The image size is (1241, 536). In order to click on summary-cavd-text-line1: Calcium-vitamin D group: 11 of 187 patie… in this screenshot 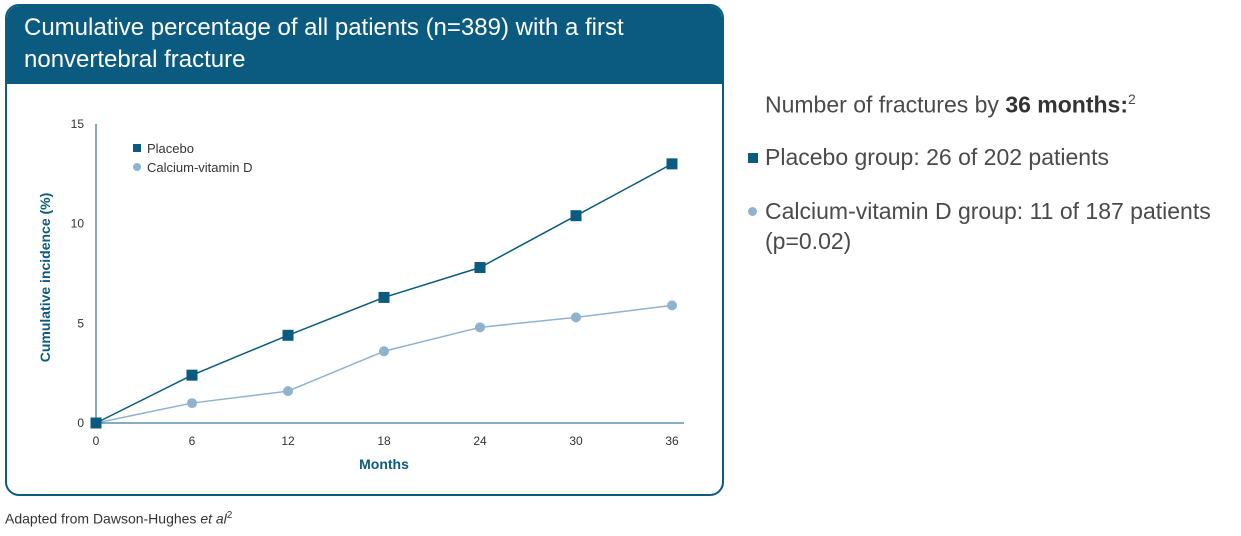, I will do `click(988, 210)`.